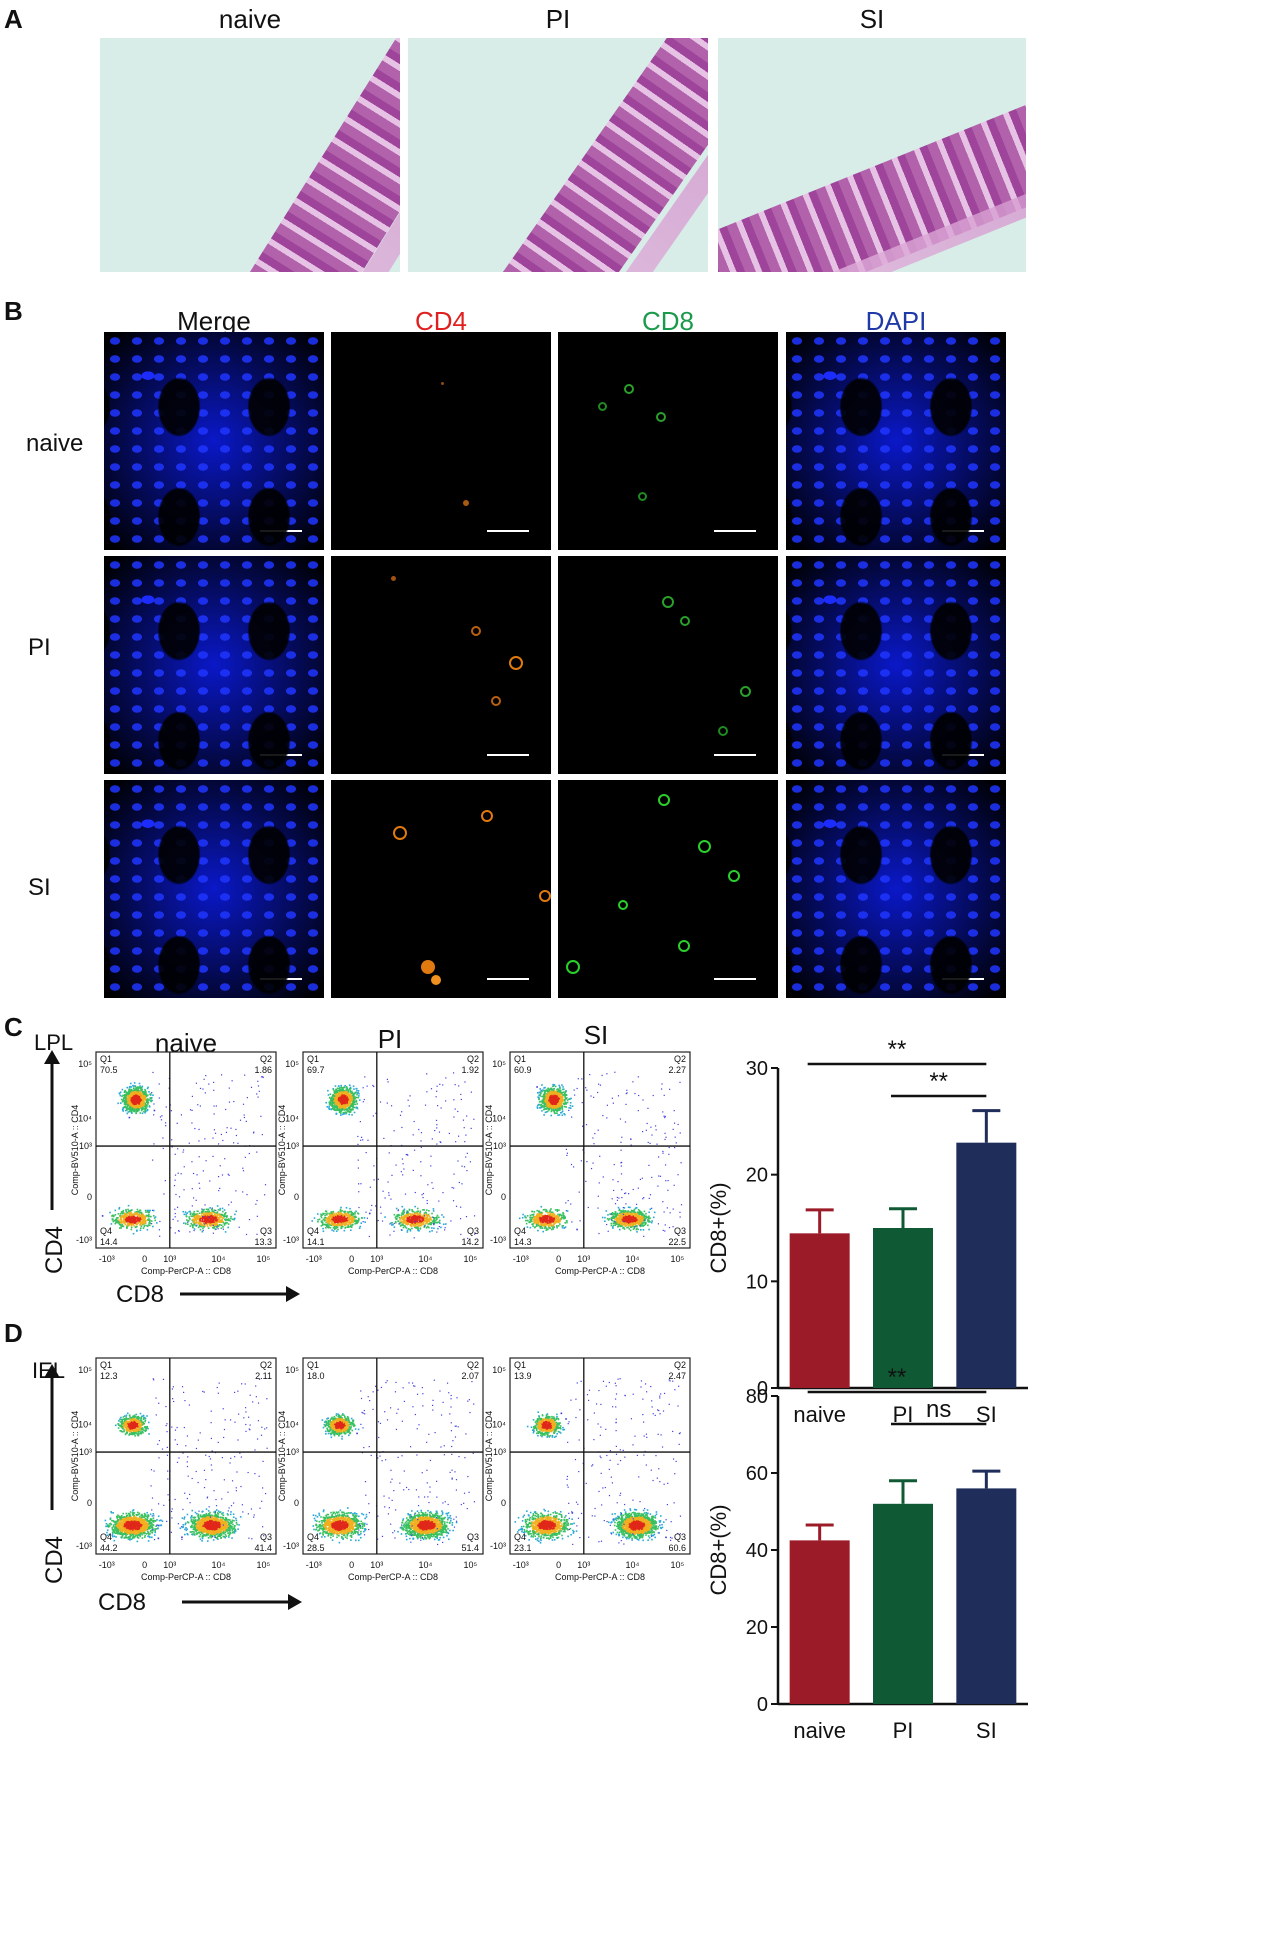  What do you see at coordinates (896, 889) in the screenshot?
I see `fluor-dapi-si` at bounding box center [896, 889].